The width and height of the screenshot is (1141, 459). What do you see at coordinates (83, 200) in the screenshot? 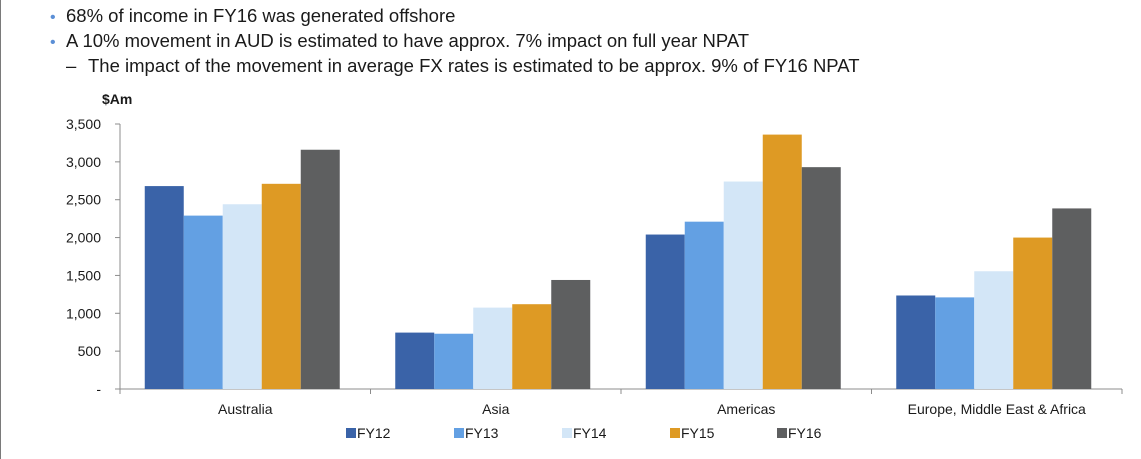
I see `y-tick-label: 2,500` at bounding box center [83, 200].